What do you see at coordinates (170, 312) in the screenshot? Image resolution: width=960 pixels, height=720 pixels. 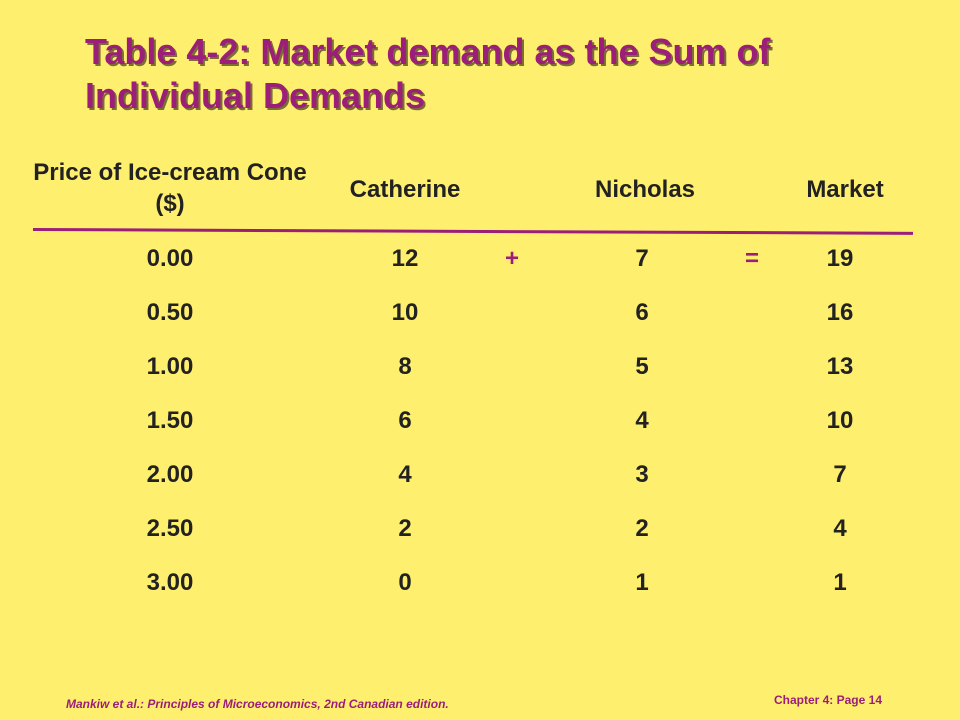 I see `cell-price: 0.50` at bounding box center [170, 312].